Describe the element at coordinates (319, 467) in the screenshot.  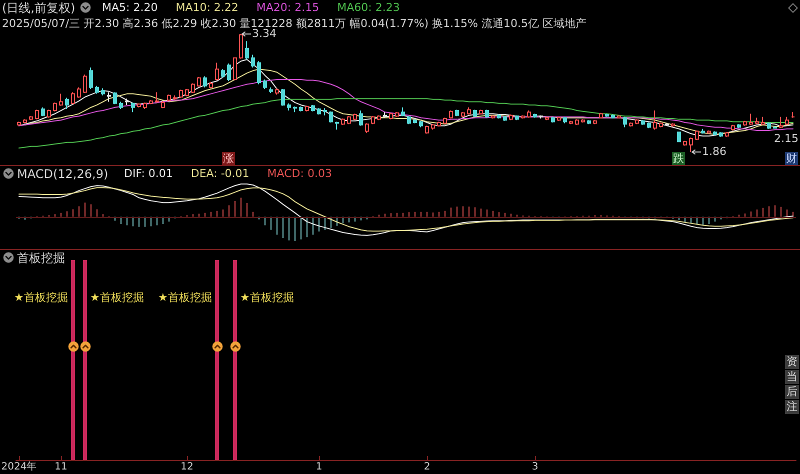
I see `x-tick-label: 1` at that location.